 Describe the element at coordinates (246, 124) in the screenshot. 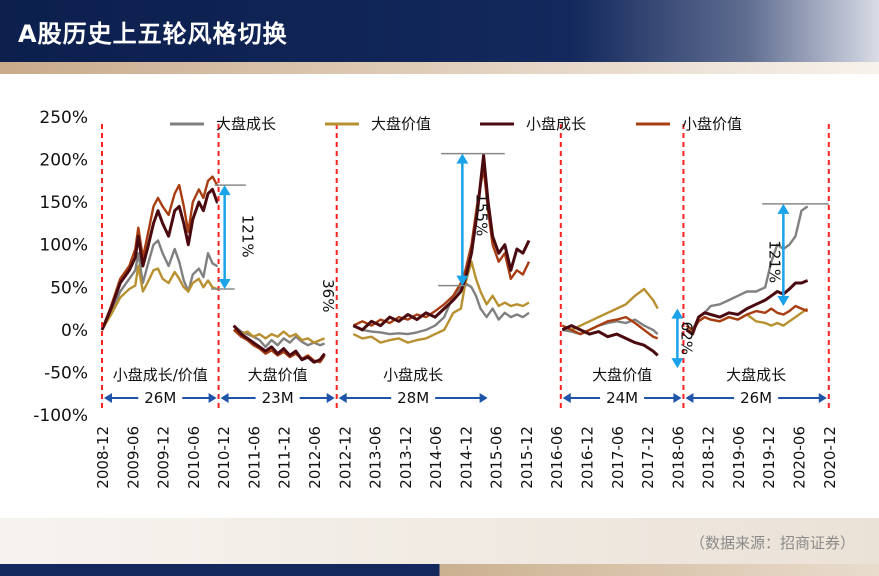

I see `legend-label: 大盘成长` at that location.